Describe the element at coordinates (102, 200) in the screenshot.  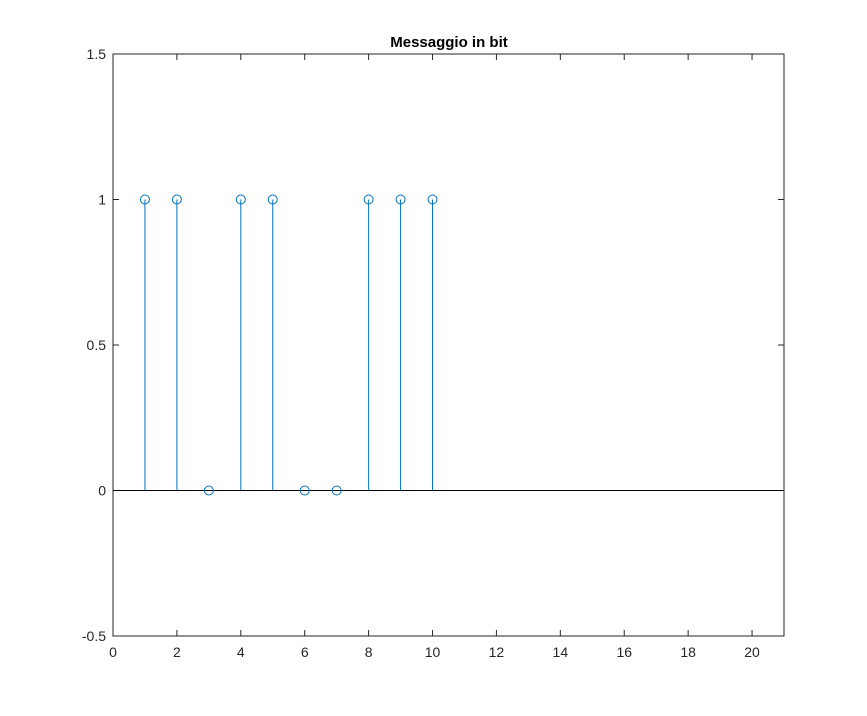
I see `y-tick-label: 1` at that location.